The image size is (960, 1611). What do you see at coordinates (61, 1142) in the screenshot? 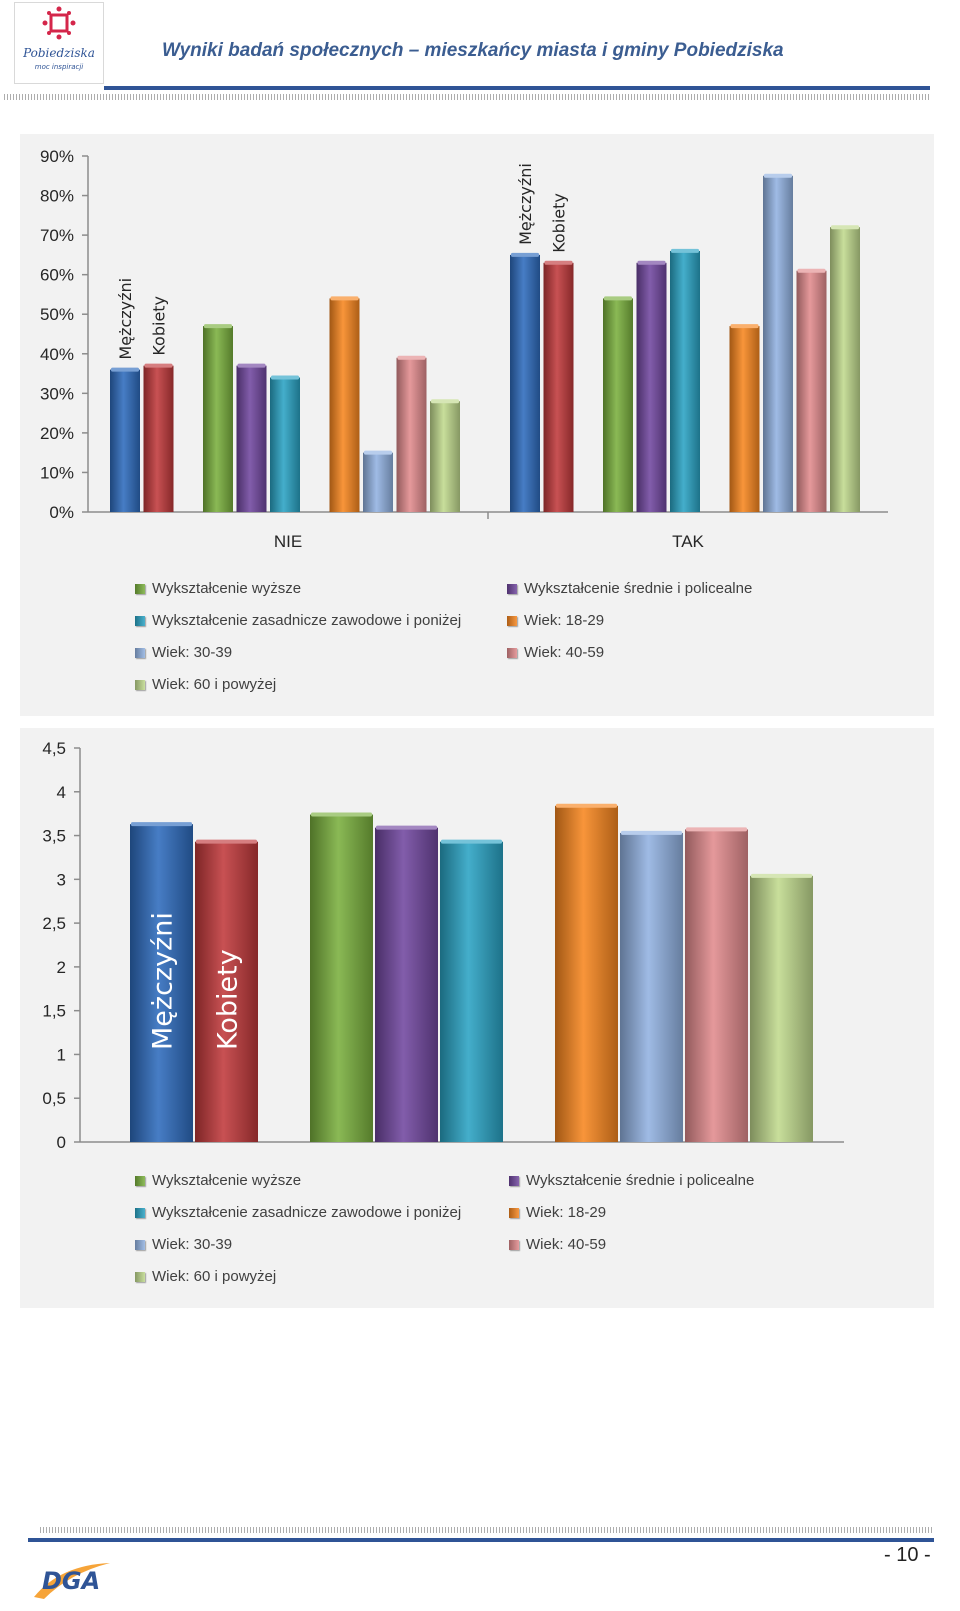
I see `y-tick-label: 0` at bounding box center [61, 1142].